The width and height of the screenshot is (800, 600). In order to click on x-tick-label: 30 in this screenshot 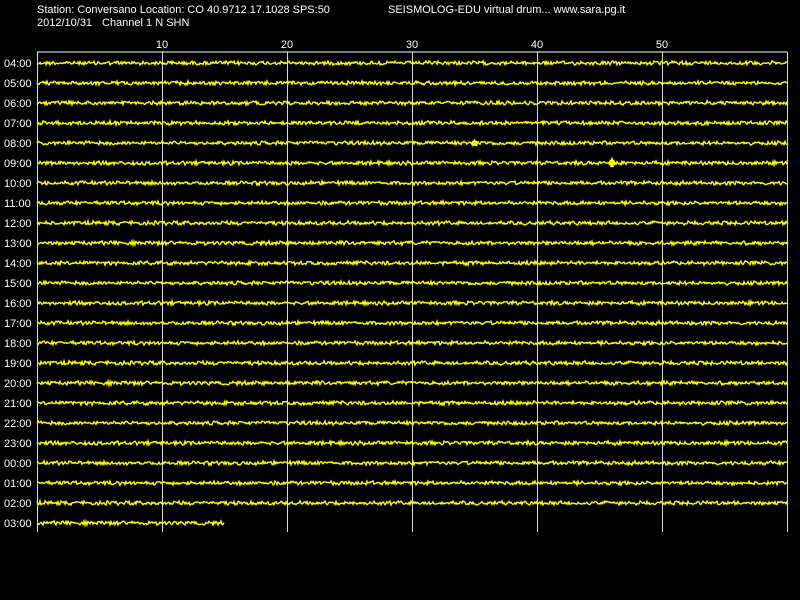, I will do `click(412, 45)`.